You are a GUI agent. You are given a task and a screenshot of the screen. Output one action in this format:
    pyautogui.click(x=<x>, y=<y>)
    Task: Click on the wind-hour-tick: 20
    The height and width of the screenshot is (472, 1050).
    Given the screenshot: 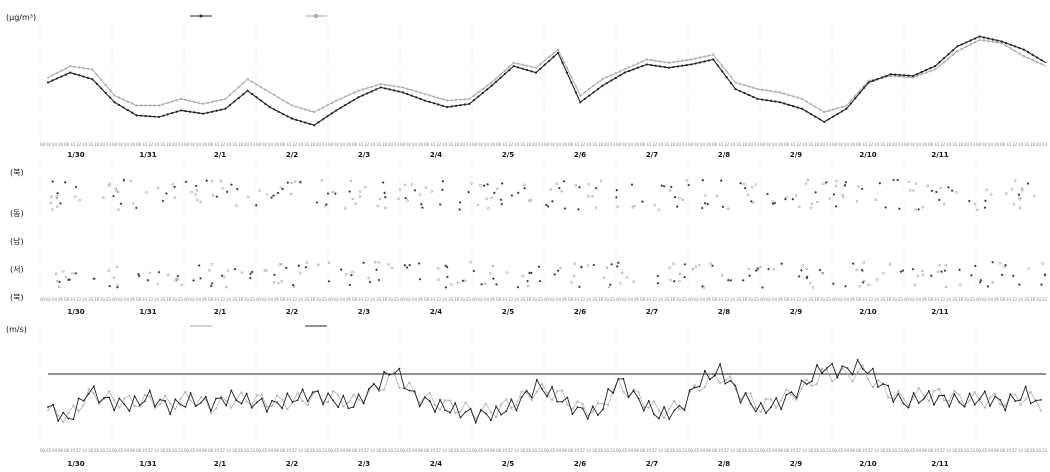 What is the action you would take?
    pyautogui.click(x=751, y=450)
    